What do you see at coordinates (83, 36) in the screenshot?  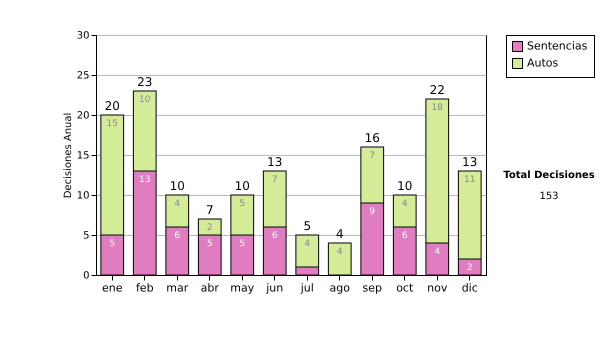 I see `y-tick-label: 30` at bounding box center [83, 36].